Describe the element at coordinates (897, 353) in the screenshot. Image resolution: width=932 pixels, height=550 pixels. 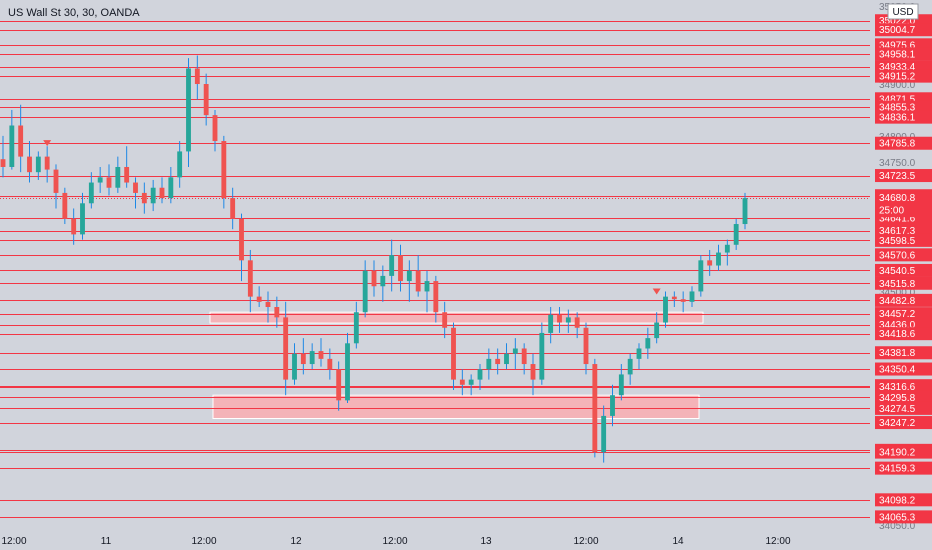
I see `level-price-label: 34381.8` at that location.